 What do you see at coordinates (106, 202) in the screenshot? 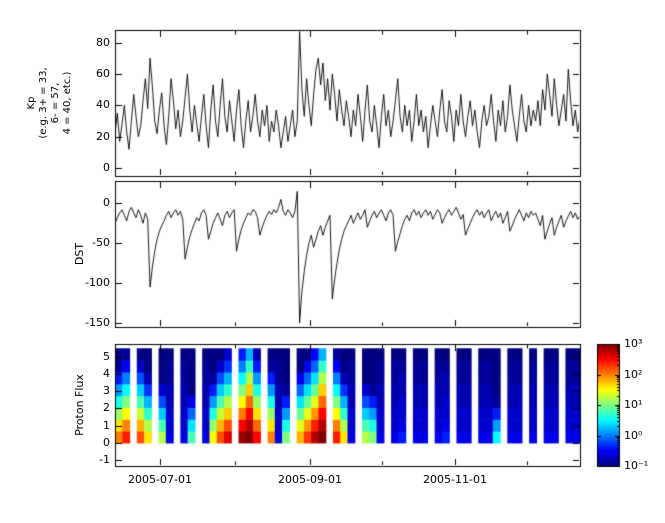
I see `dst-ytick-label: 0` at bounding box center [106, 202].